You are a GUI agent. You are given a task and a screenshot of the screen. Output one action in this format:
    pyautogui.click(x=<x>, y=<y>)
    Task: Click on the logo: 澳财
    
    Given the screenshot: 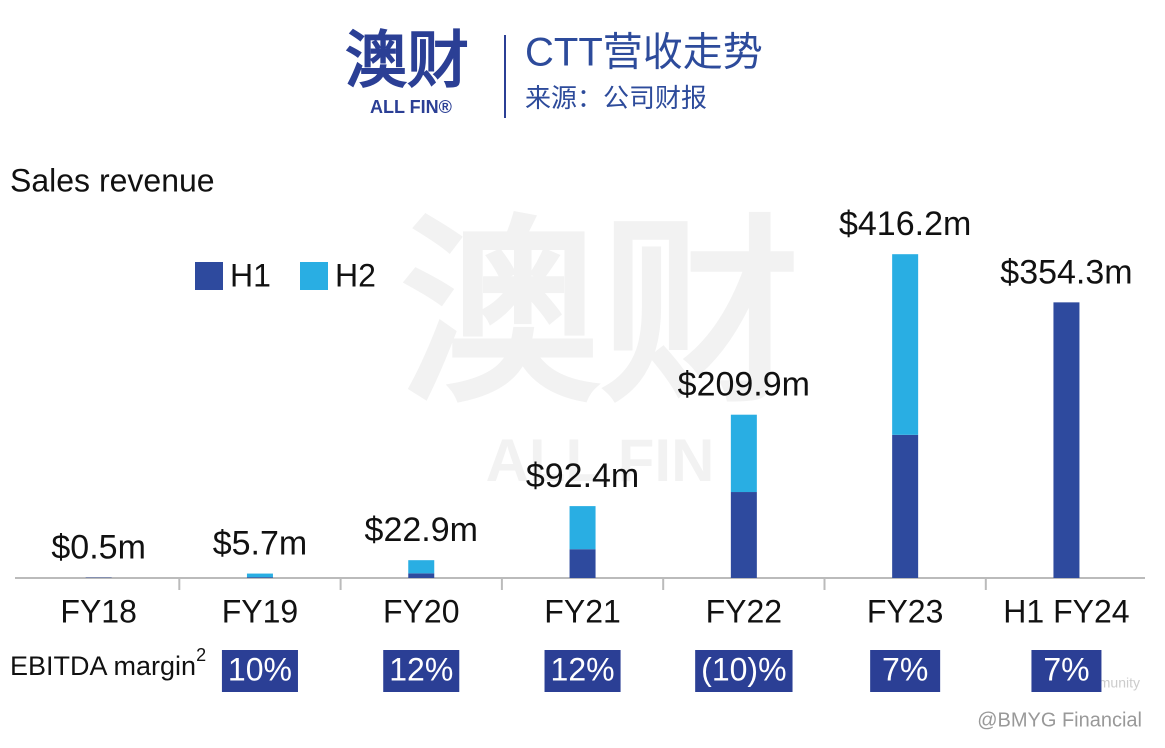 What is the action you would take?
    pyautogui.click(x=407, y=60)
    